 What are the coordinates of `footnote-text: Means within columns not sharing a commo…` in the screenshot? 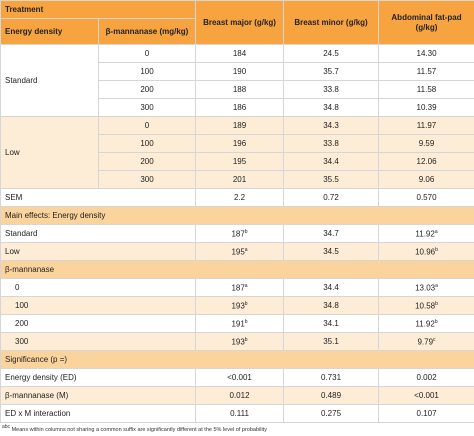 It's located at (139, 429).